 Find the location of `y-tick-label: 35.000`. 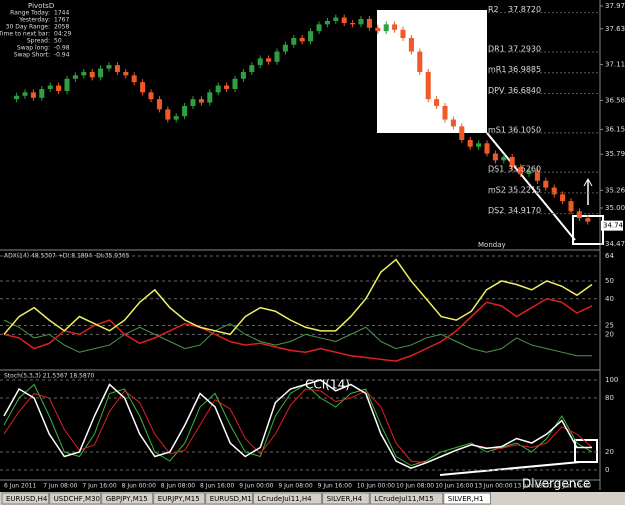

y-tick-label: 35.000 is located at coordinates (615, 208).